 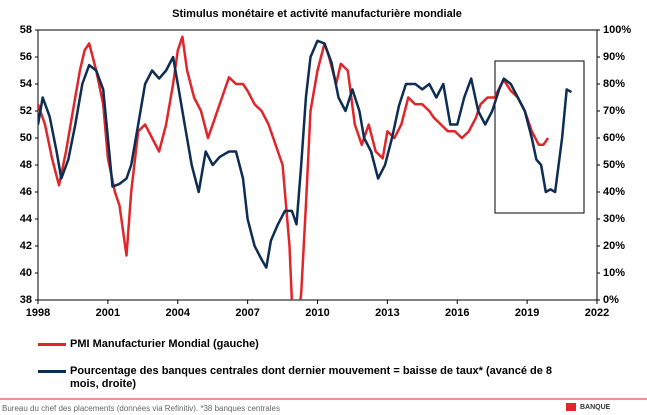 What do you see at coordinates (26, 192) in the screenshot?
I see `y-tick-label: 46` at bounding box center [26, 192].